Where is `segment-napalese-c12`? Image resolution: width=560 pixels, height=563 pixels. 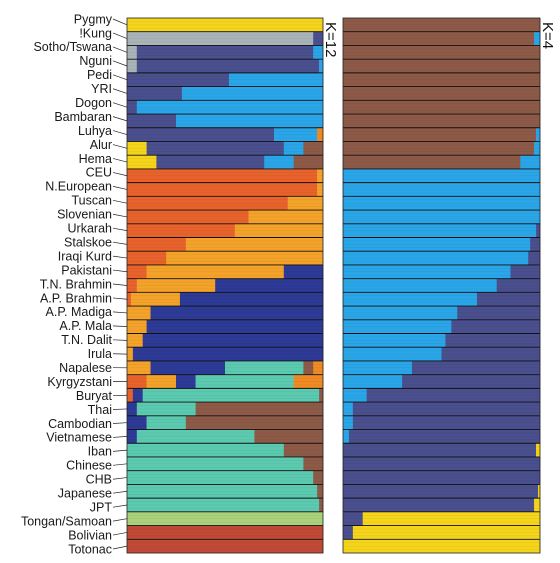 segment-napalese-c12 is located at coordinates (318, 367).